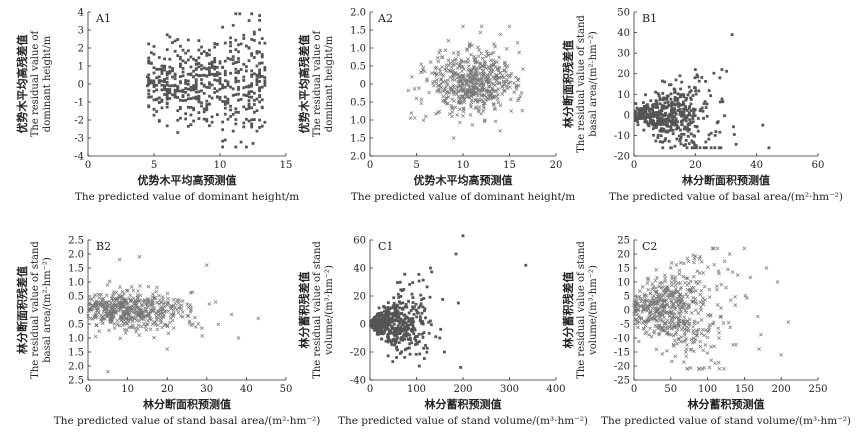 This screenshot has height=434, width=866. Describe the element at coordinates (622, 136) in the screenshot. I see `y-tick-label: -10` at that location.